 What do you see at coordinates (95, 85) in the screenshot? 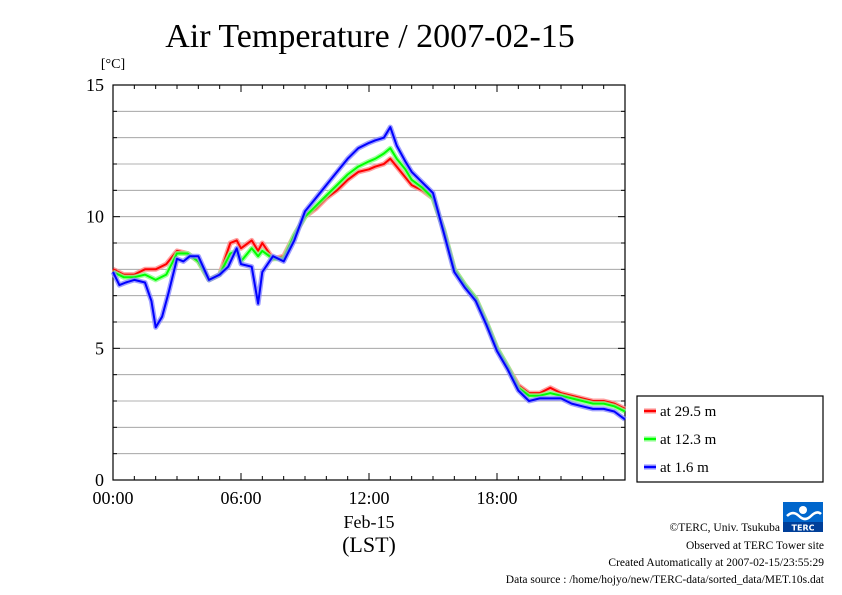
I see `y-tick-label: 15` at bounding box center [95, 85].